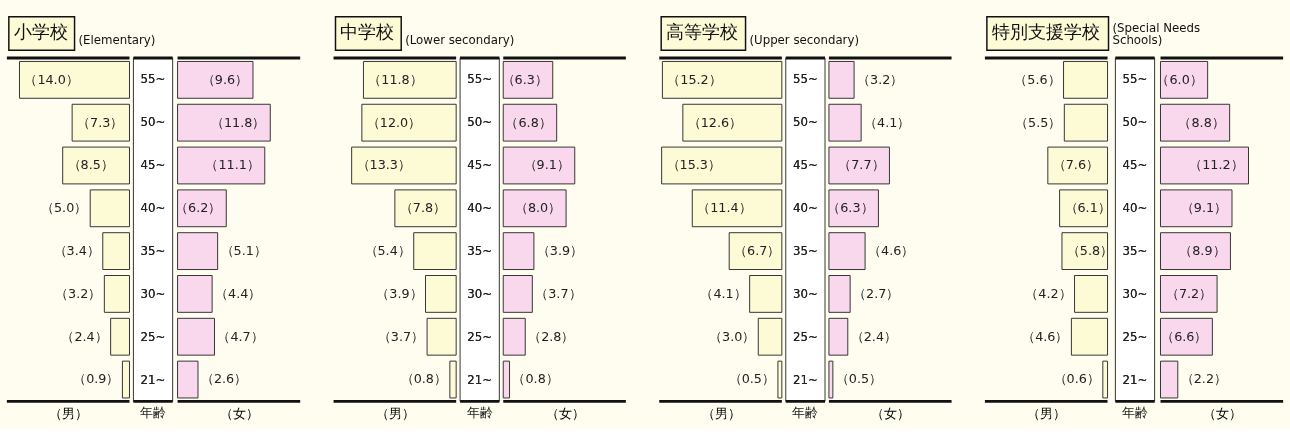 This screenshot has width=1290, height=439. I want to click on data-label: （9.1）, so click(1204, 208).